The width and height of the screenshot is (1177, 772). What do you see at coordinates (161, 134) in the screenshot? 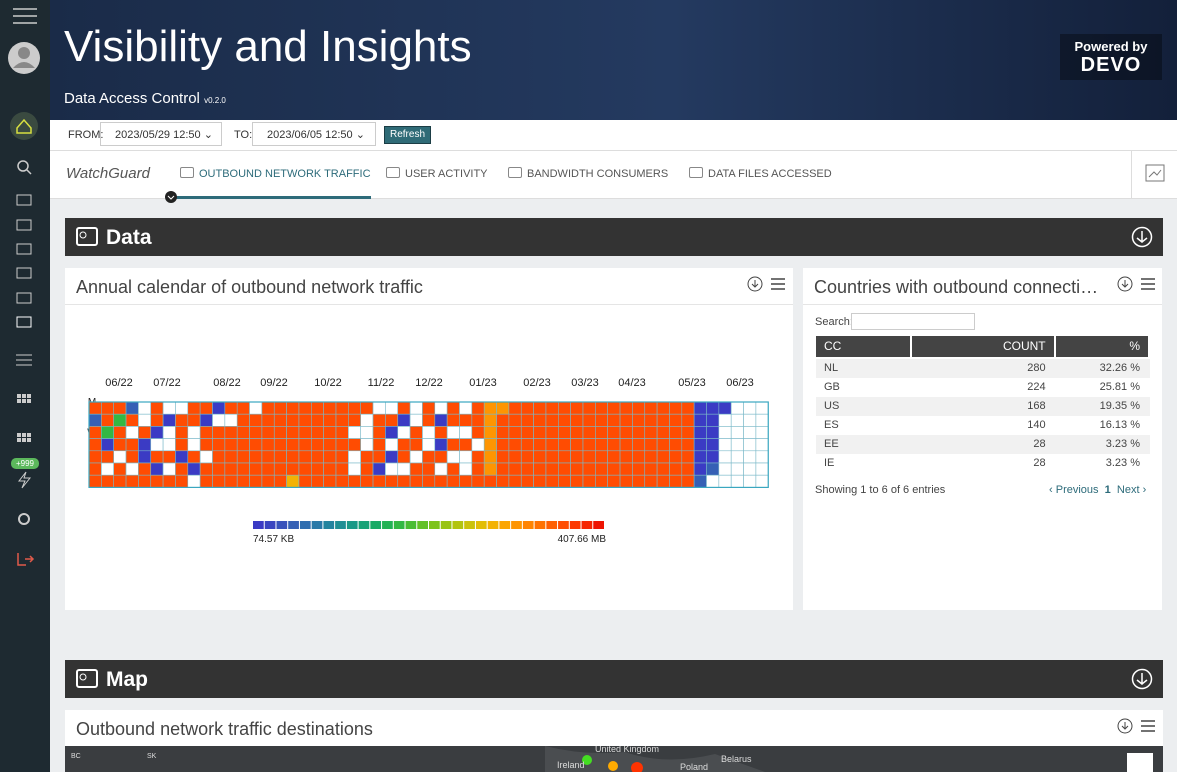
I see `from-date: 2023/05/29 12:50 ⌄` at bounding box center [161, 134].